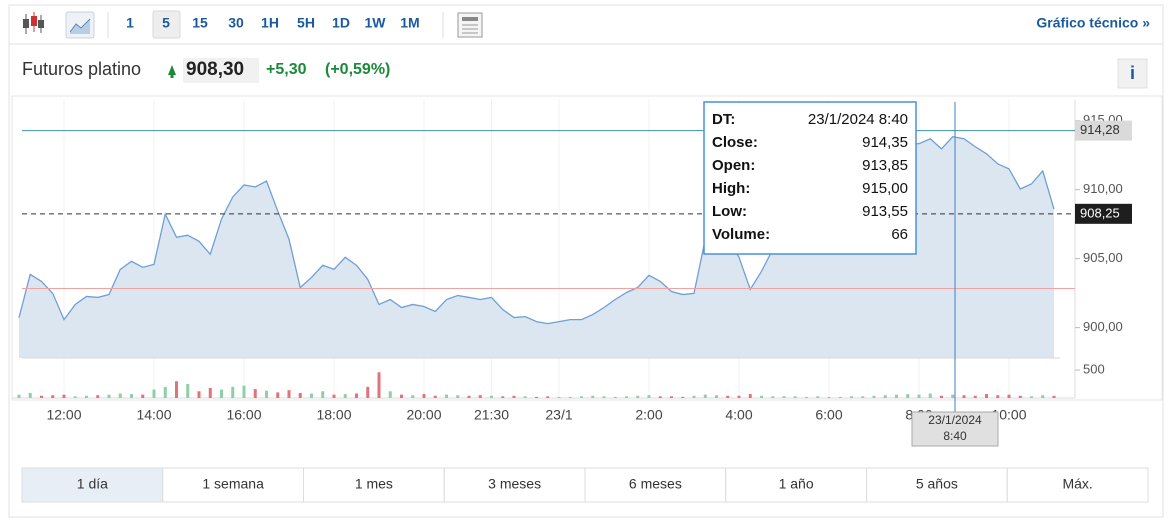 The height and width of the screenshot is (532, 1173). I want to click on interval-button: 30, so click(236, 23).